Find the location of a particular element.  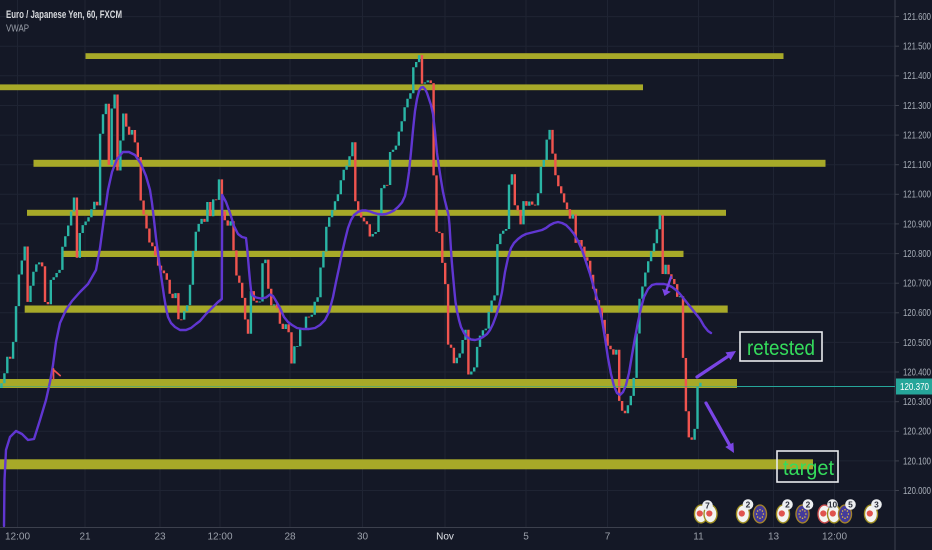

svg-text: VWAP is located at coordinates (17, 29).